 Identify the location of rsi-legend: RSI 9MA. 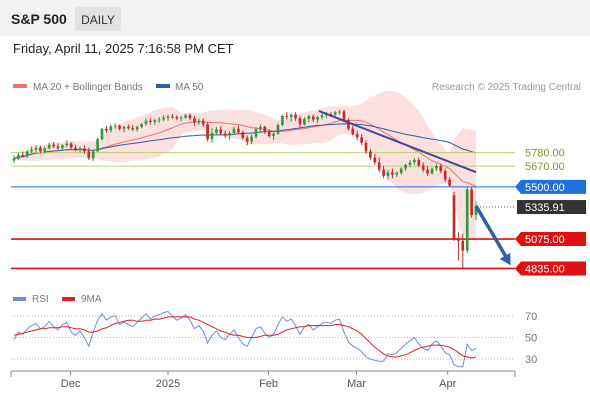
(57, 299).